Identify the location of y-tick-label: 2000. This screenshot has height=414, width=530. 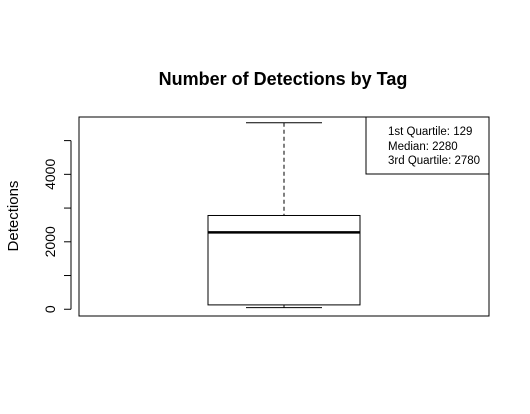
(50, 241).